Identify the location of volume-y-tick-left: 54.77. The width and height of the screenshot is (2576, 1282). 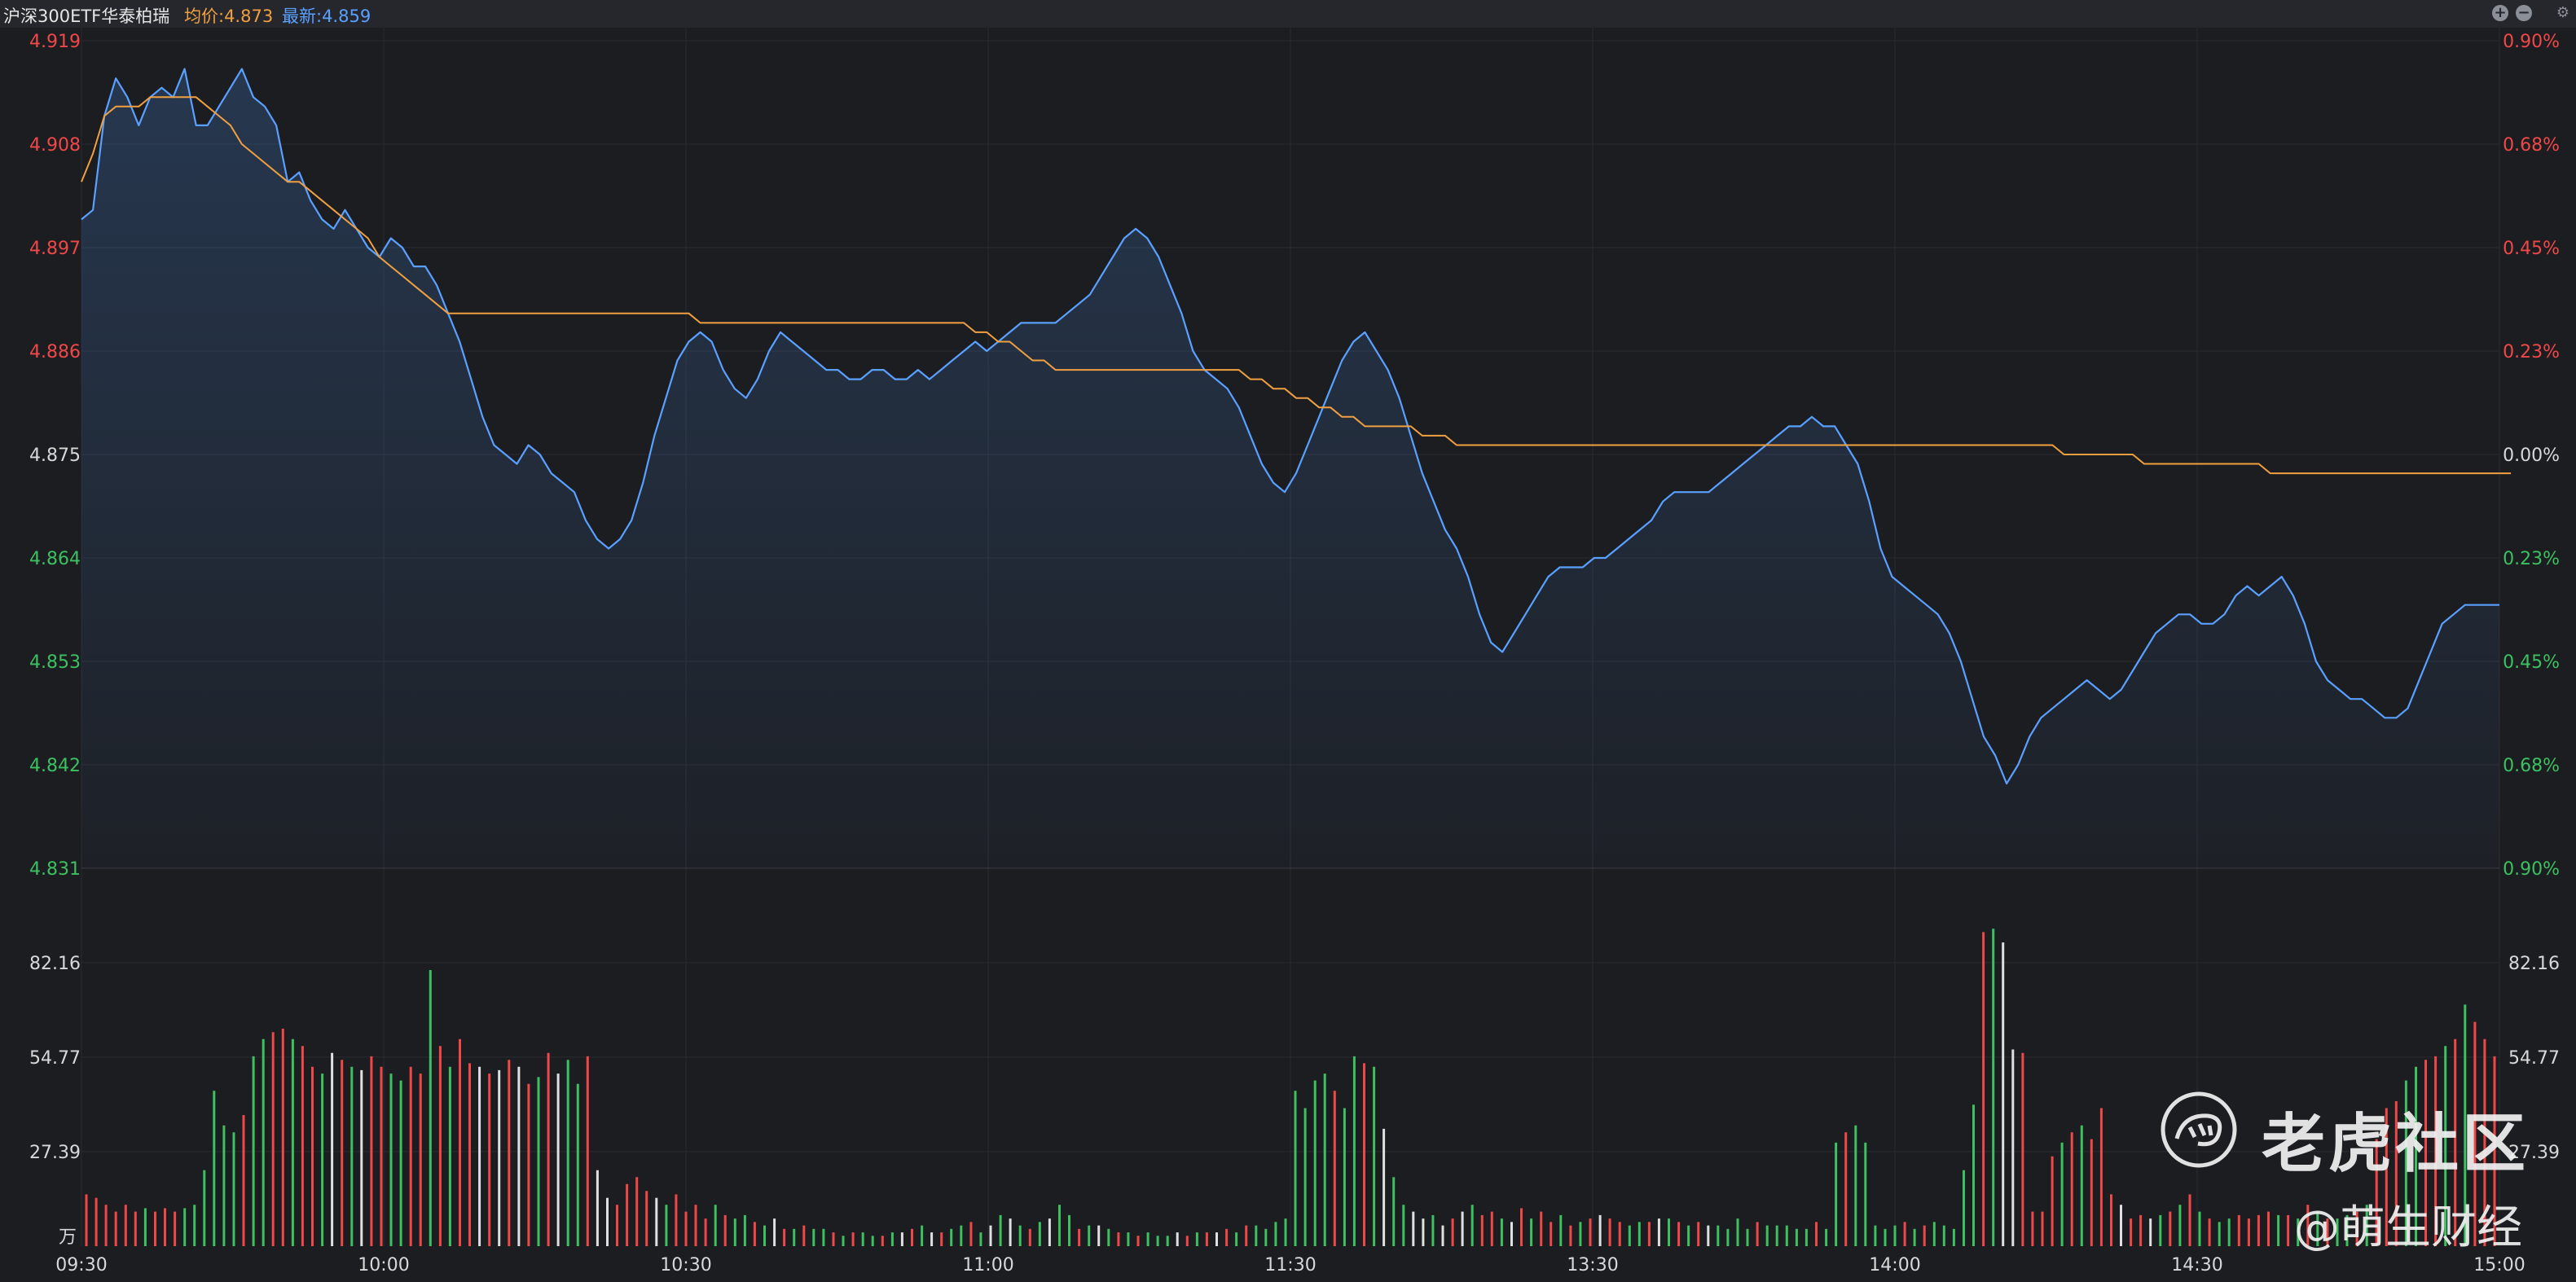
(55, 1058).